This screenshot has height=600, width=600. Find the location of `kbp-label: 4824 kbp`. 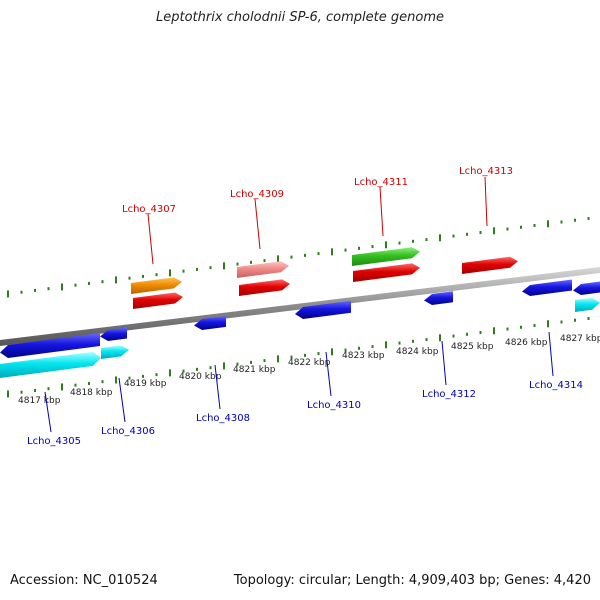

kbp-label: 4824 kbp is located at coordinates (417, 352).